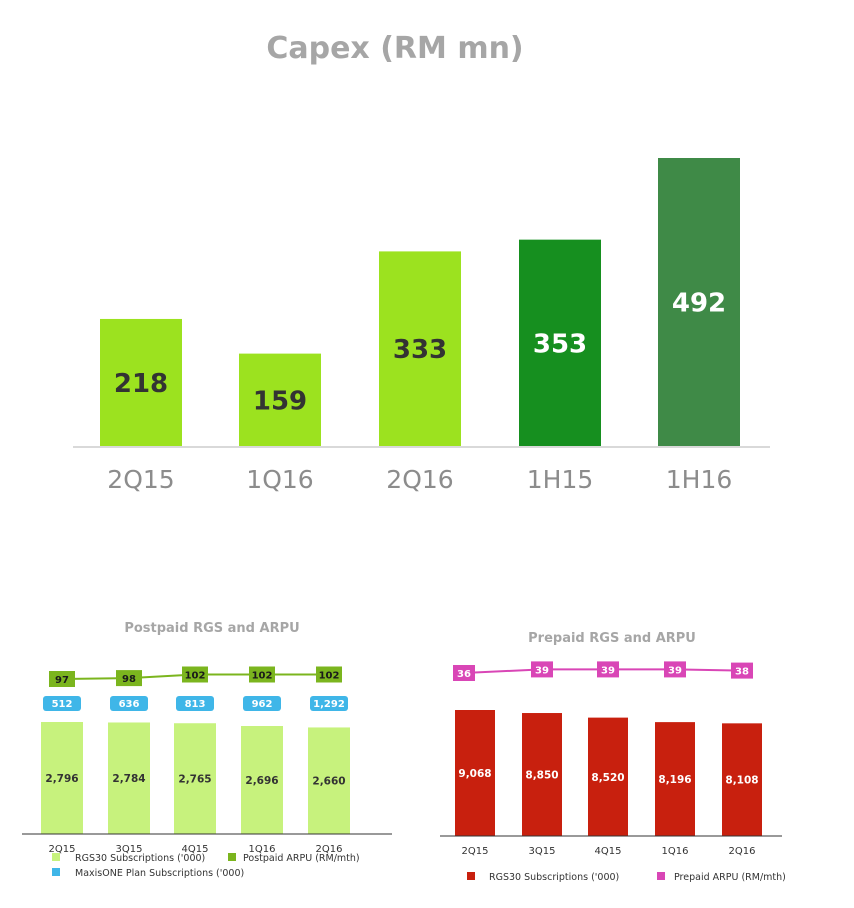 This screenshot has height=908, width=854. What do you see at coordinates (279, 479) in the screenshot?
I see `capex-category-label: 1Q16` at bounding box center [279, 479].